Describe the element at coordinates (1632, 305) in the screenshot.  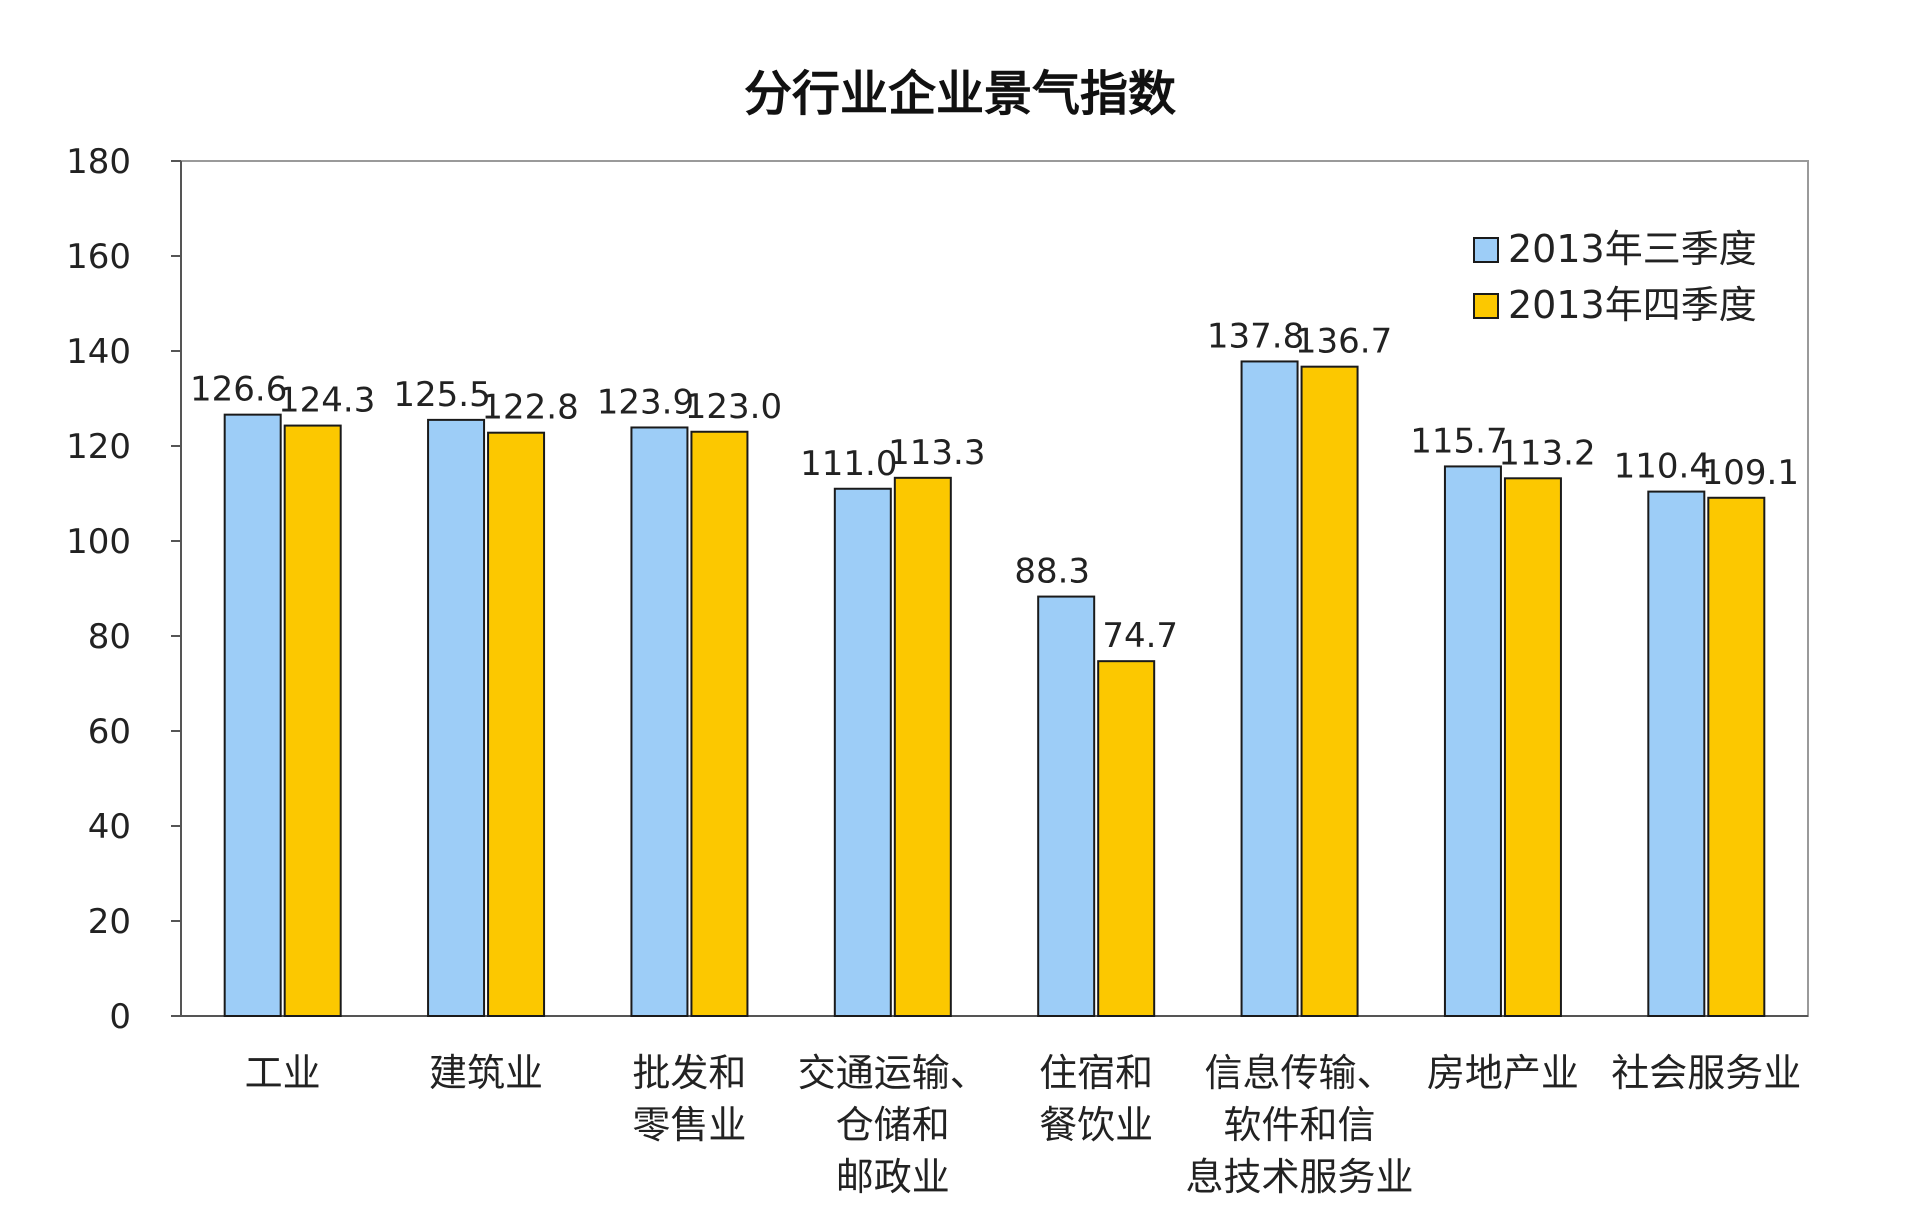
I see `legend-label: 2013年四季度` at that location.